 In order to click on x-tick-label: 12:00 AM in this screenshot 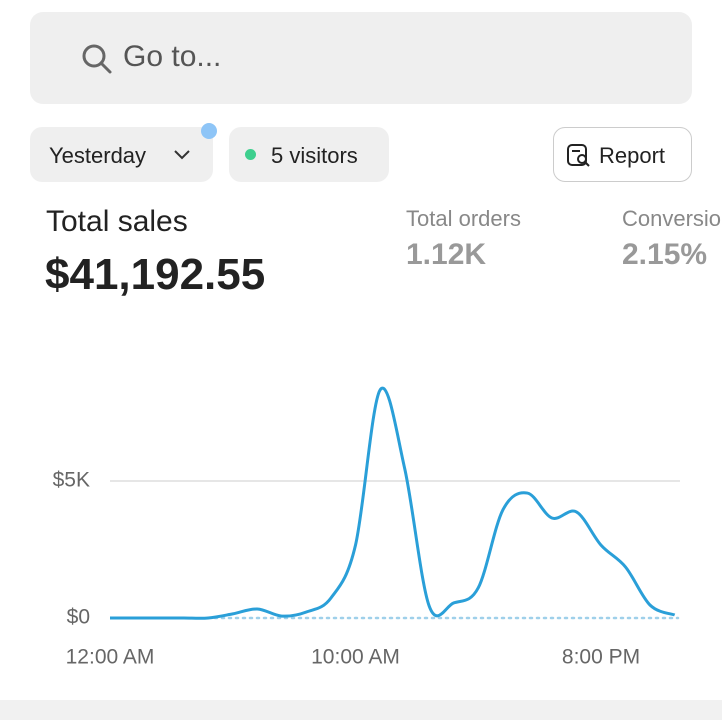, I will do `click(110, 657)`.